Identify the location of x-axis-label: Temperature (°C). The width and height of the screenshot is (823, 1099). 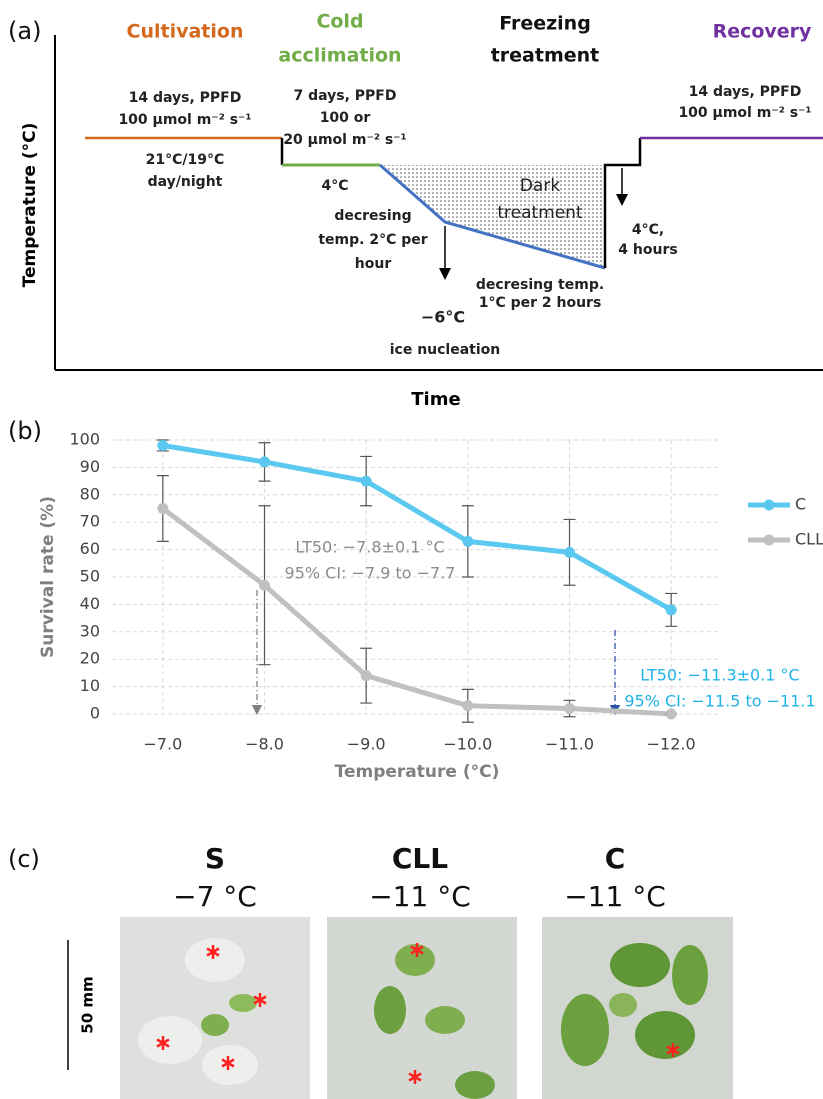
(417, 772).